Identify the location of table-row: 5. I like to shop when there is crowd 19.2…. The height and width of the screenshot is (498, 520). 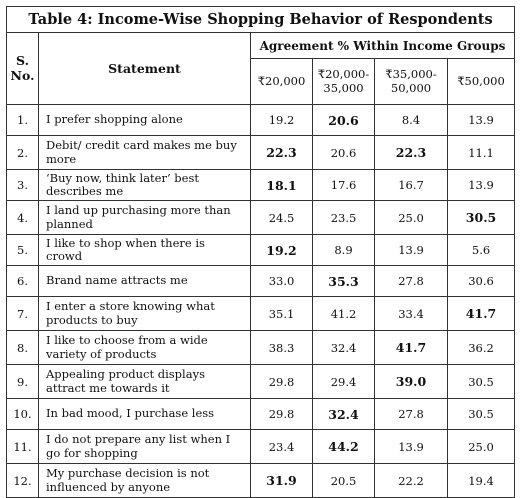
(261, 250).